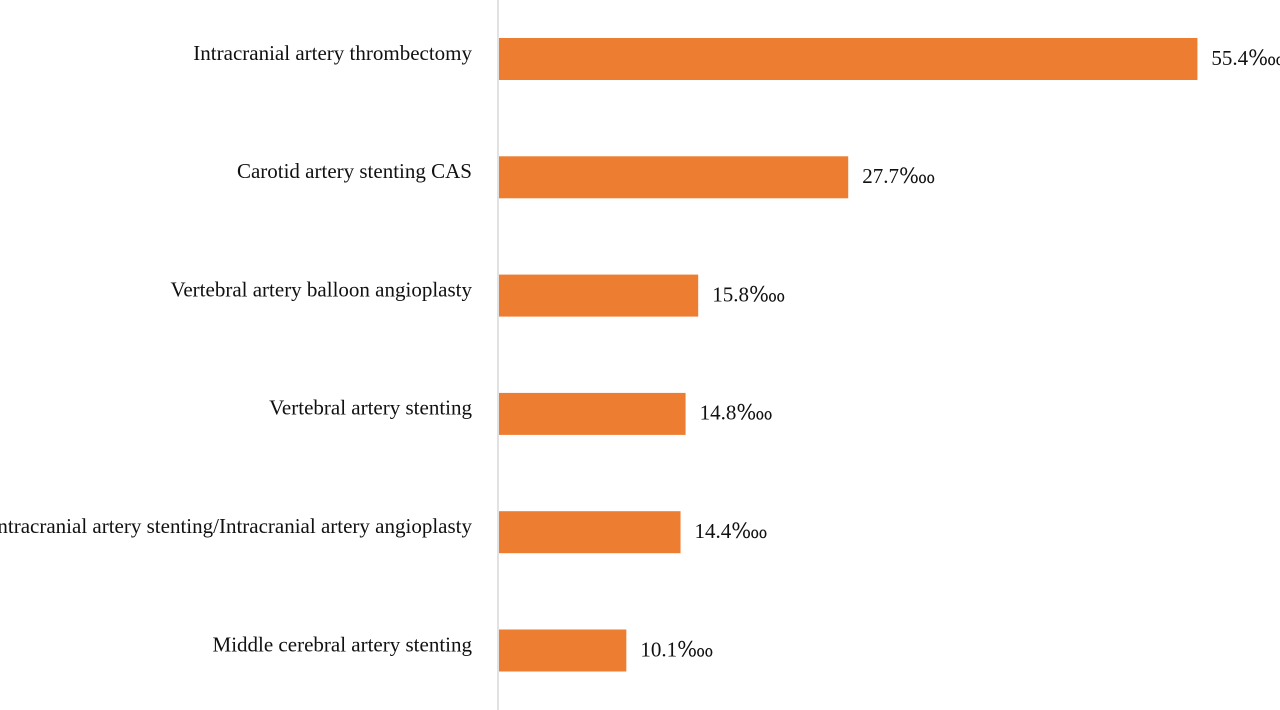 This screenshot has width=1280, height=710. I want to click on data-label-2: 15.8‱, so click(748, 294).